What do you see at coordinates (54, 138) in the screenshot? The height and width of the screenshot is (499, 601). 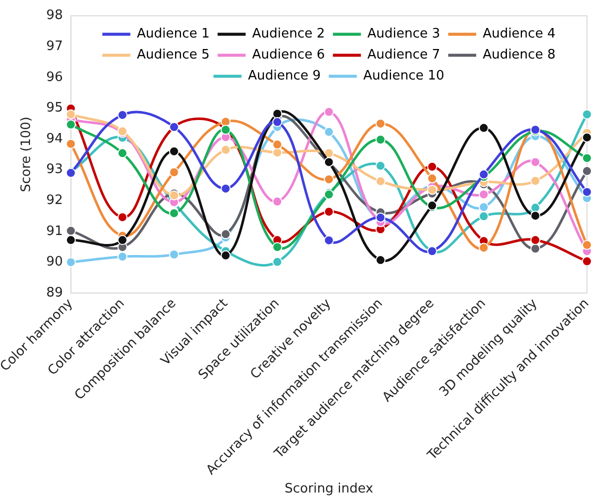 I see `y-tick-label: 94` at bounding box center [54, 138].